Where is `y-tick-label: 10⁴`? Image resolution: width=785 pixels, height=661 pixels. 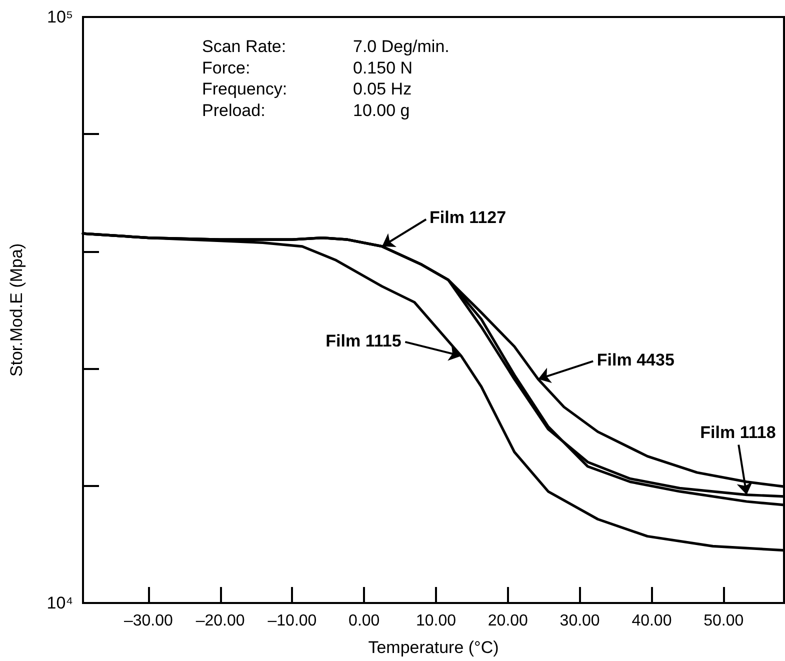
y-tick-label: 10⁴ is located at coordinates (59, 603).